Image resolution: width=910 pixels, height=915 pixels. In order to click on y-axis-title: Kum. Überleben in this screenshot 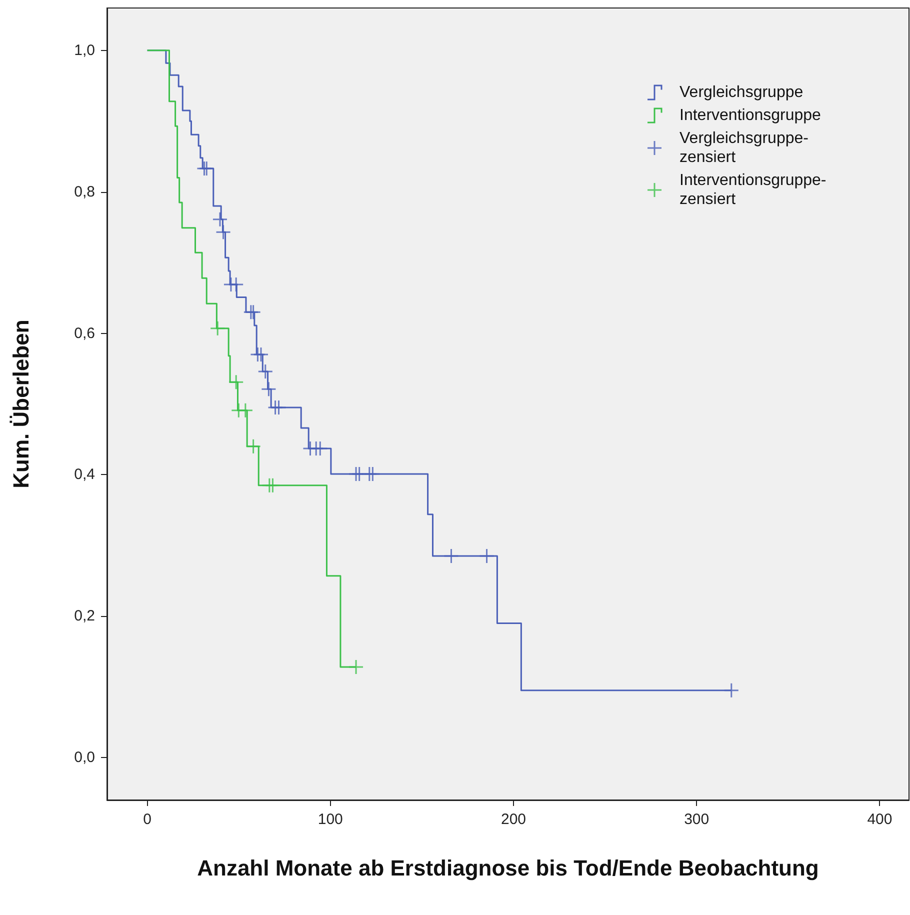, I will do `click(21, 404)`.